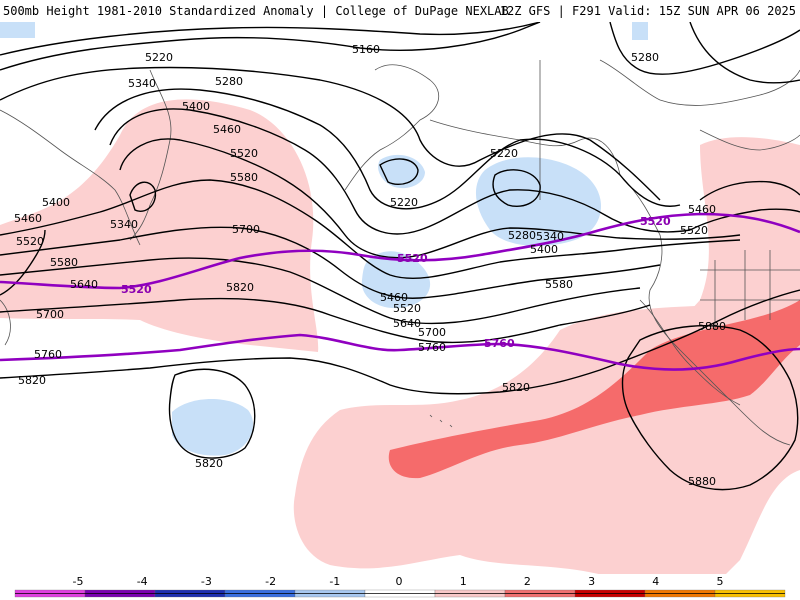 The width and height of the screenshot is (800, 600). Describe the element at coordinates (720, 581) in the screenshot. I see `colorbar-tick-label: 5` at that location.